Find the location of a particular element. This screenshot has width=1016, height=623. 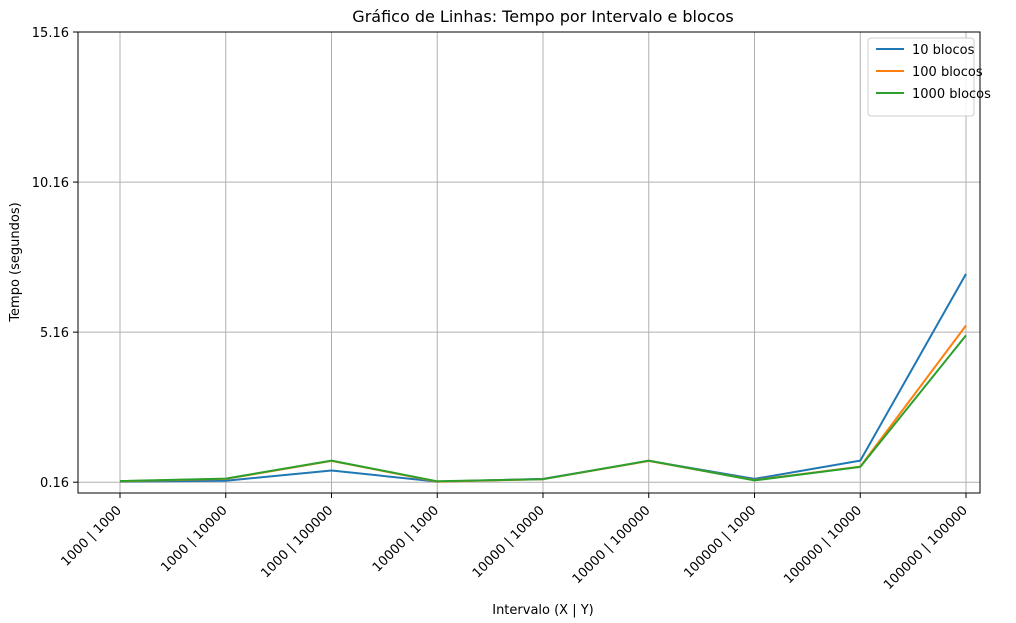

legend-box is located at coordinates (921, 77).